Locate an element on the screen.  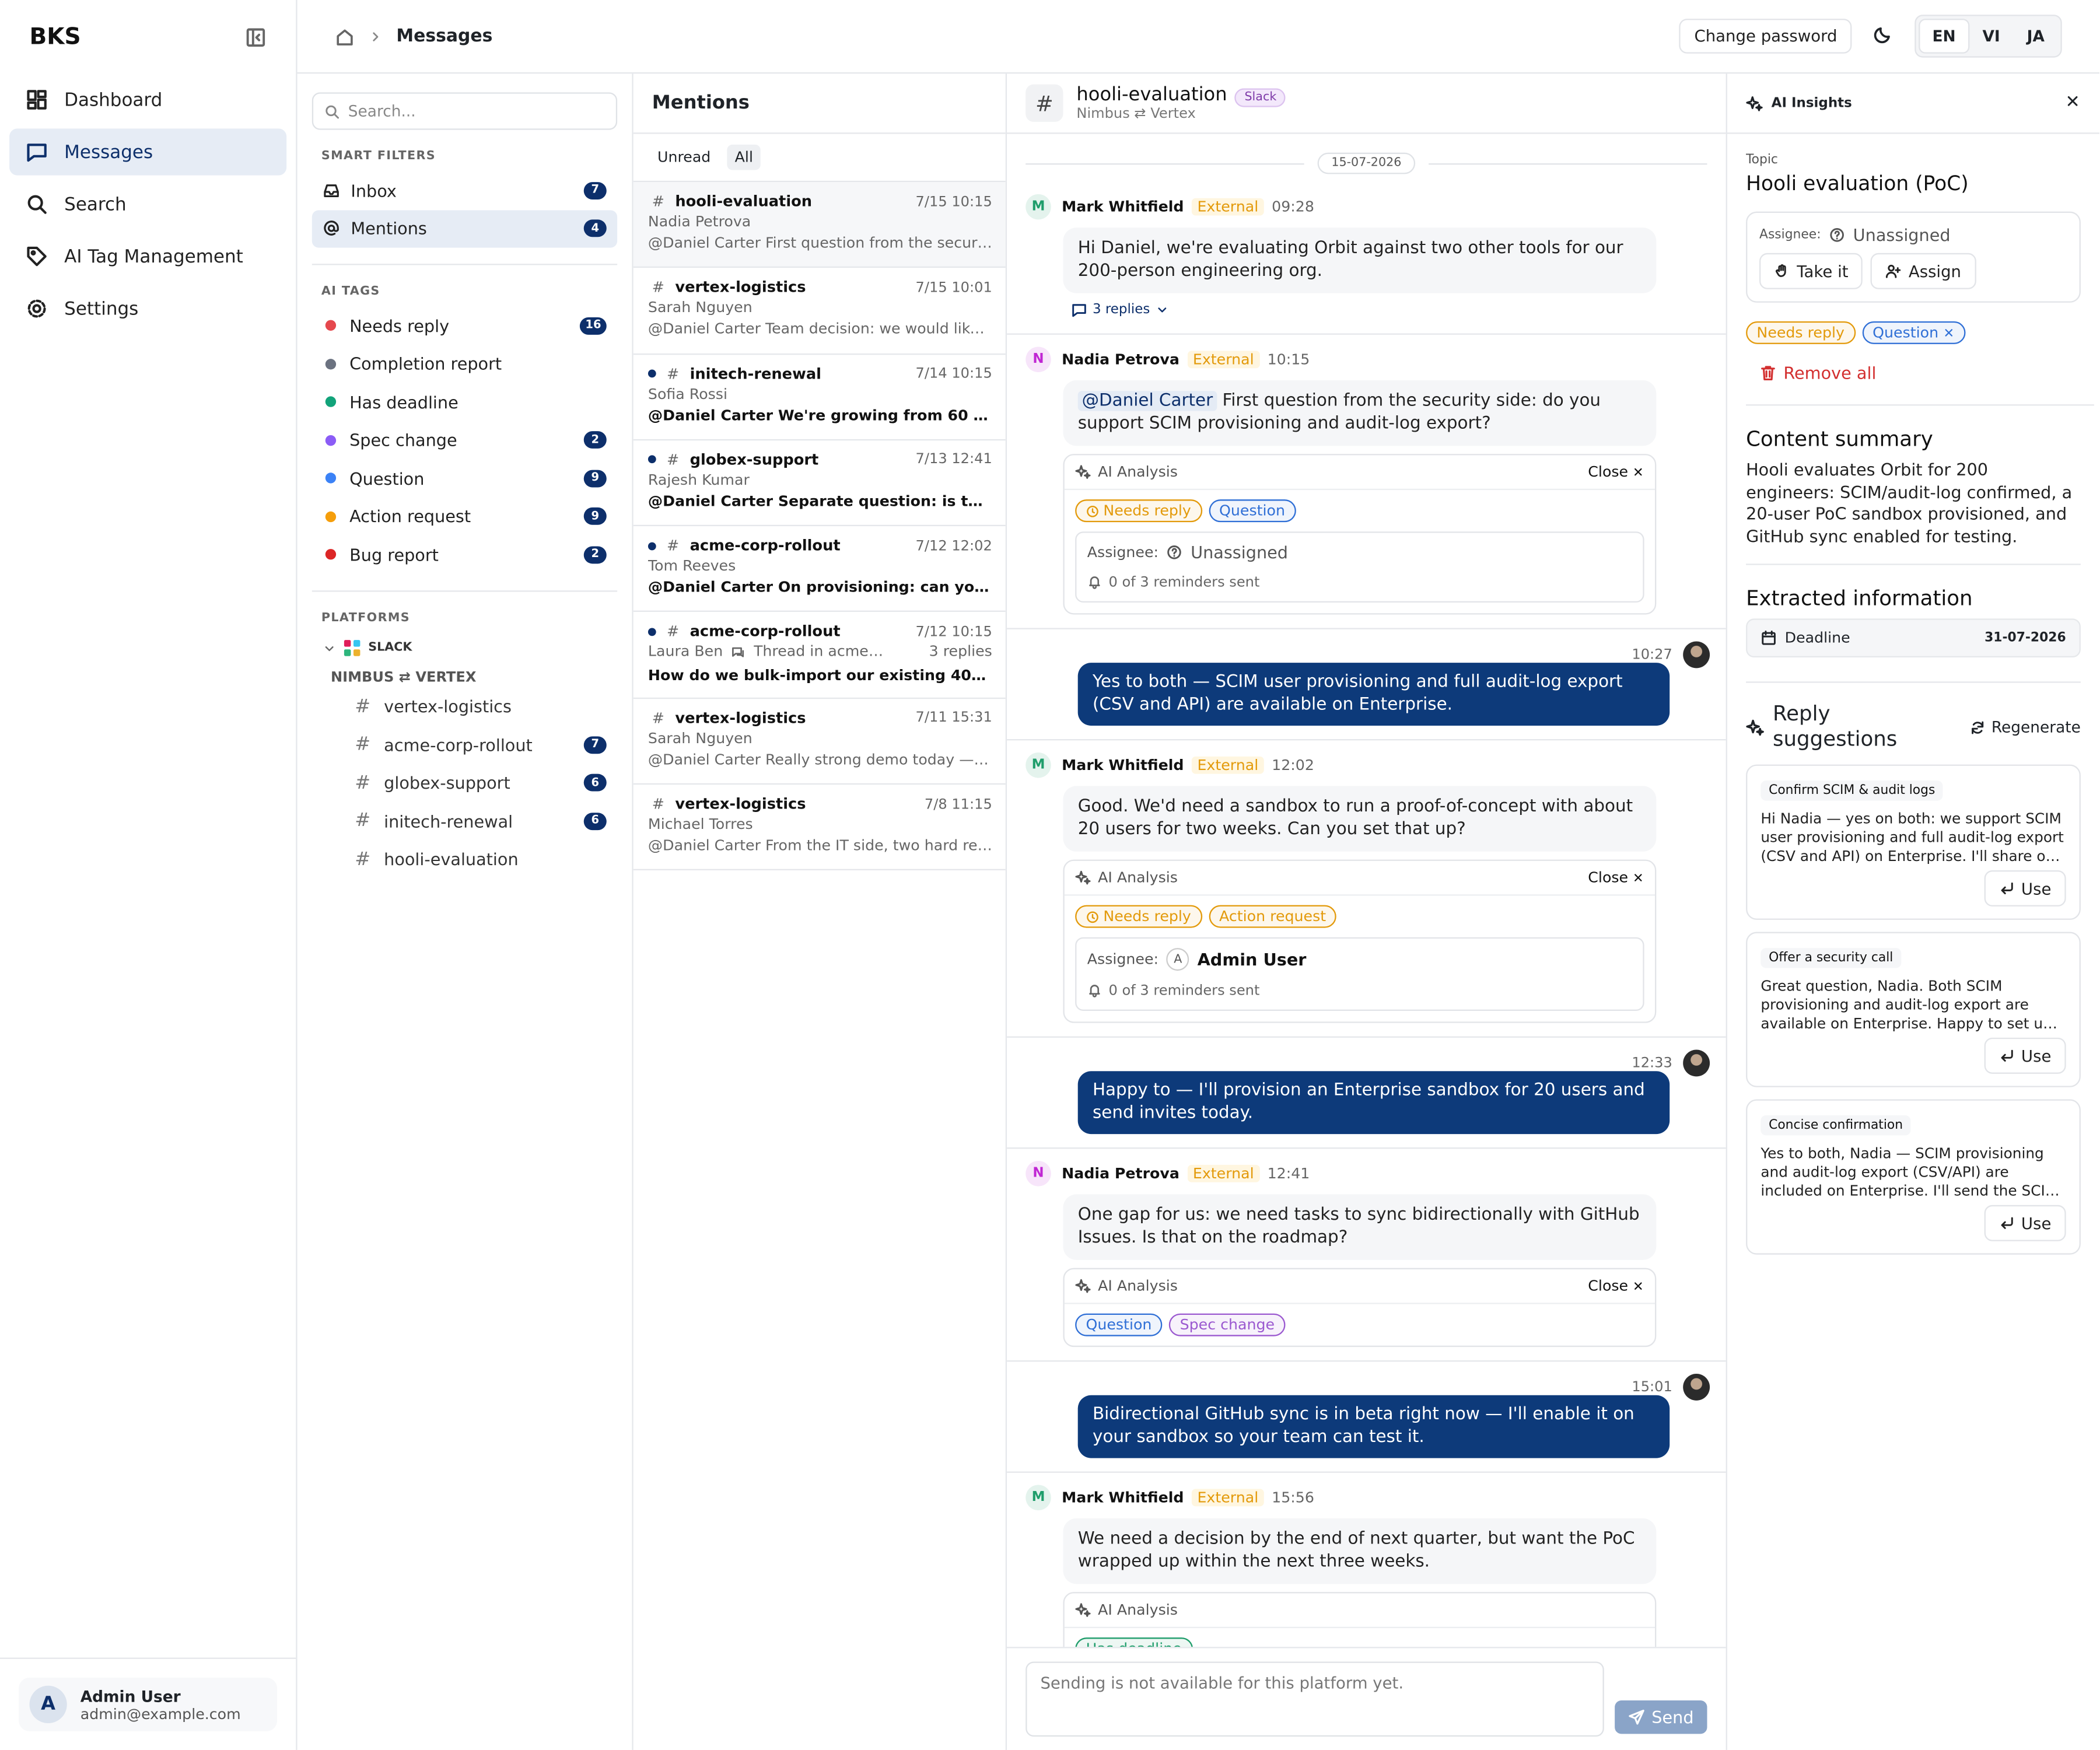
ai-tag-filter: Completion report is located at coordinates (464, 364).